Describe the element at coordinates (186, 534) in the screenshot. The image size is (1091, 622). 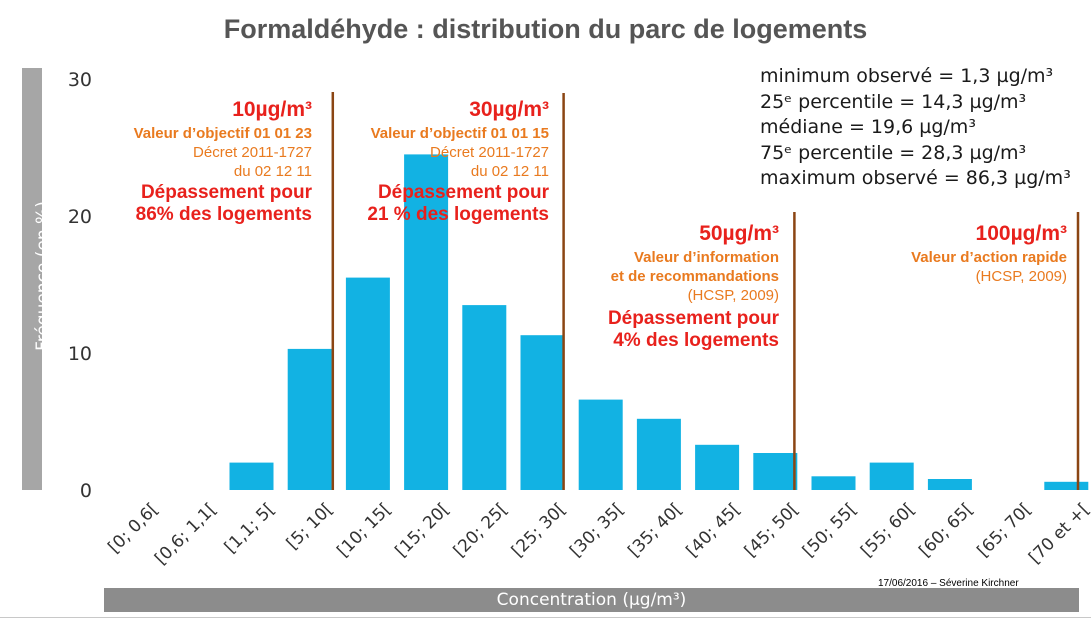
I see `x-tick-label: [0,6; 1,1[` at that location.